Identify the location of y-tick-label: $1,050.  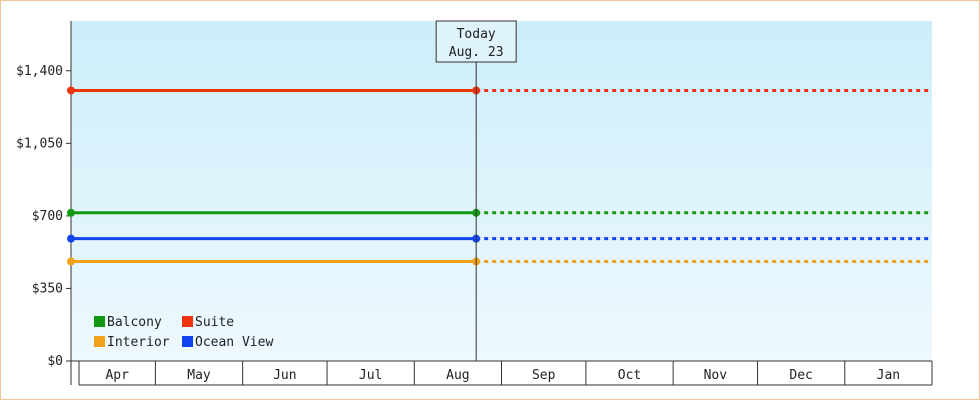
(39, 143).